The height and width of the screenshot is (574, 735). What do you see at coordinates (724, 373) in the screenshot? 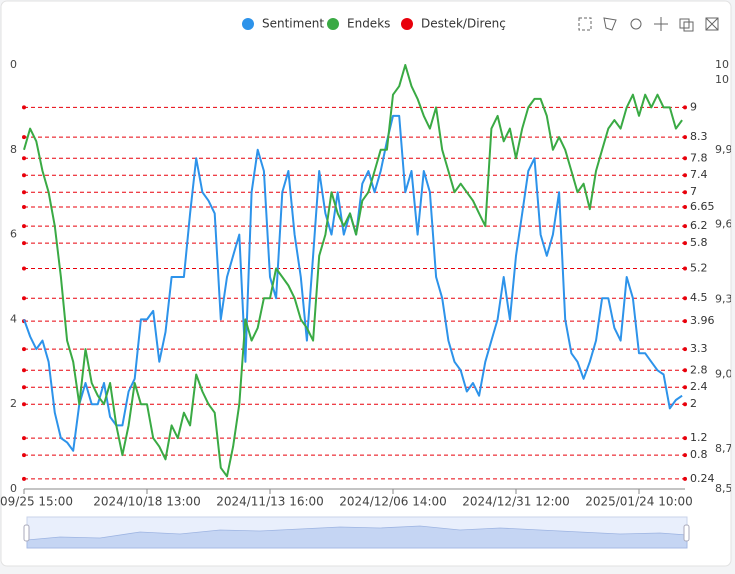
I see `y2-tick-label: 9,0` at bounding box center [724, 373].